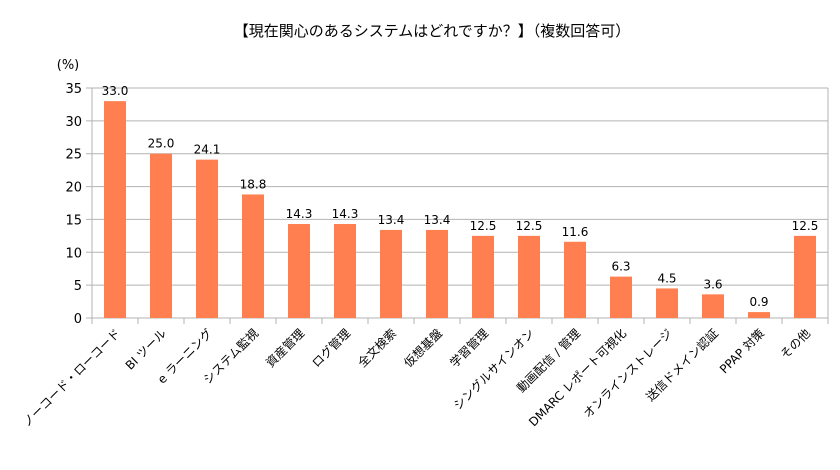 The width and height of the screenshot is (840, 470). Describe the element at coordinates (161, 144) in the screenshot. I see `data-label: 25.0` at that location.